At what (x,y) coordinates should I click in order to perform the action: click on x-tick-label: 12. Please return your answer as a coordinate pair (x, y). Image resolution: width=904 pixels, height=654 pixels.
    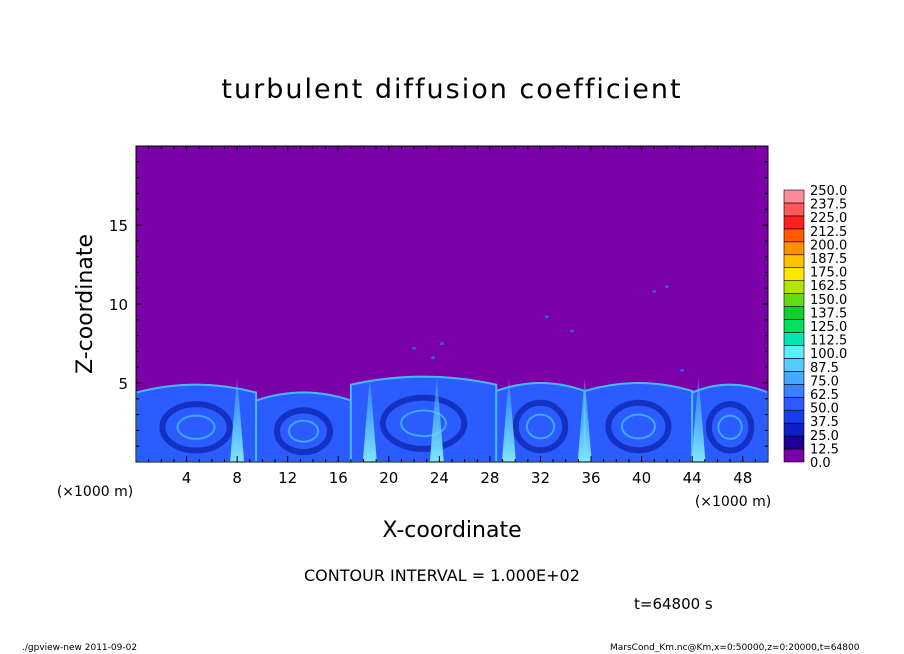
    Looking at the image, I should click on (287, 478).